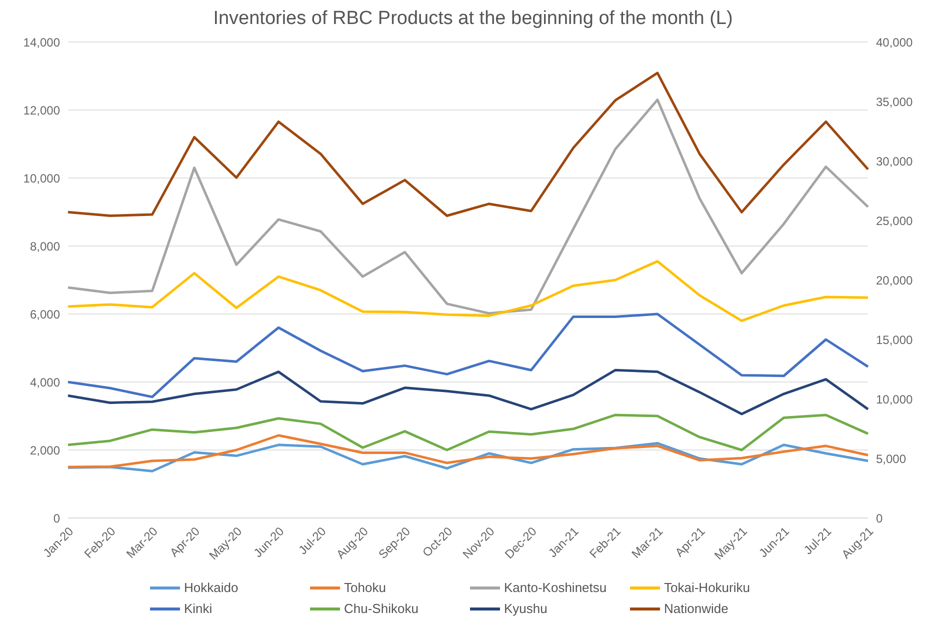 This screenshot has width=952, height=632. Describe the element at coordinates (895, 280) in the screenshot. I see `y2-tick-label: 20,000` at that location.